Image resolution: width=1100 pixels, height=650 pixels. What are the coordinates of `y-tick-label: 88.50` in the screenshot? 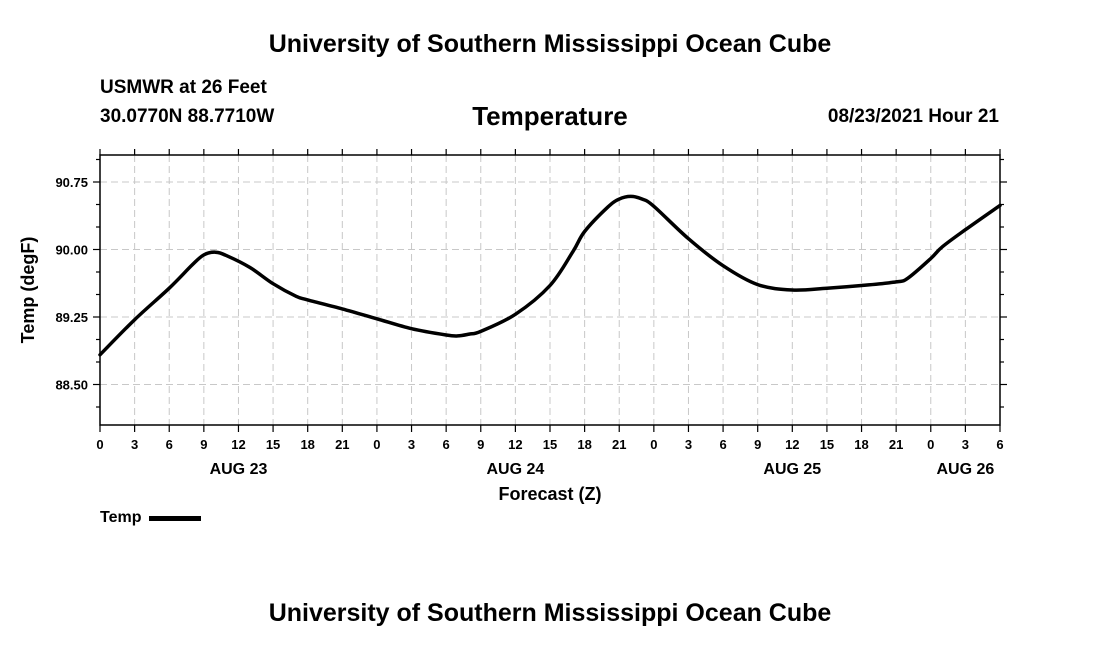 It's located at (71, 385).